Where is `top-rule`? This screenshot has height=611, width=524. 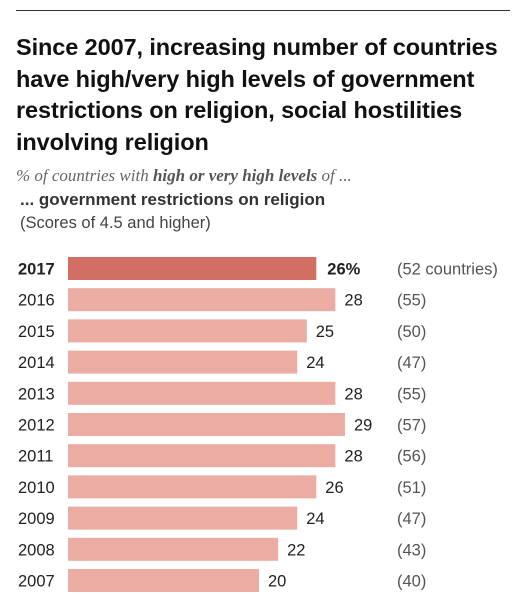 top-rule is located at coordinates (263, 10).